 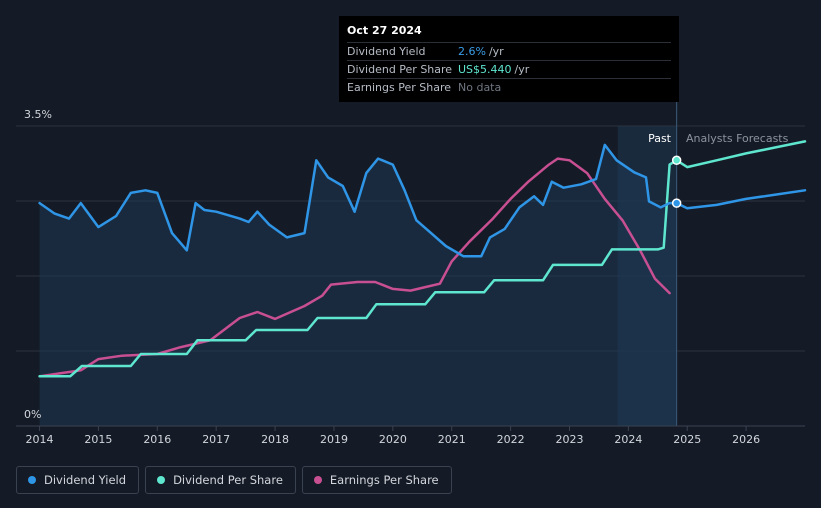 What do you see at coordinates (400, 69) in the screenshot?
I see `tooltip-label: Dividend Per Share` at bounding box center [400, 69].